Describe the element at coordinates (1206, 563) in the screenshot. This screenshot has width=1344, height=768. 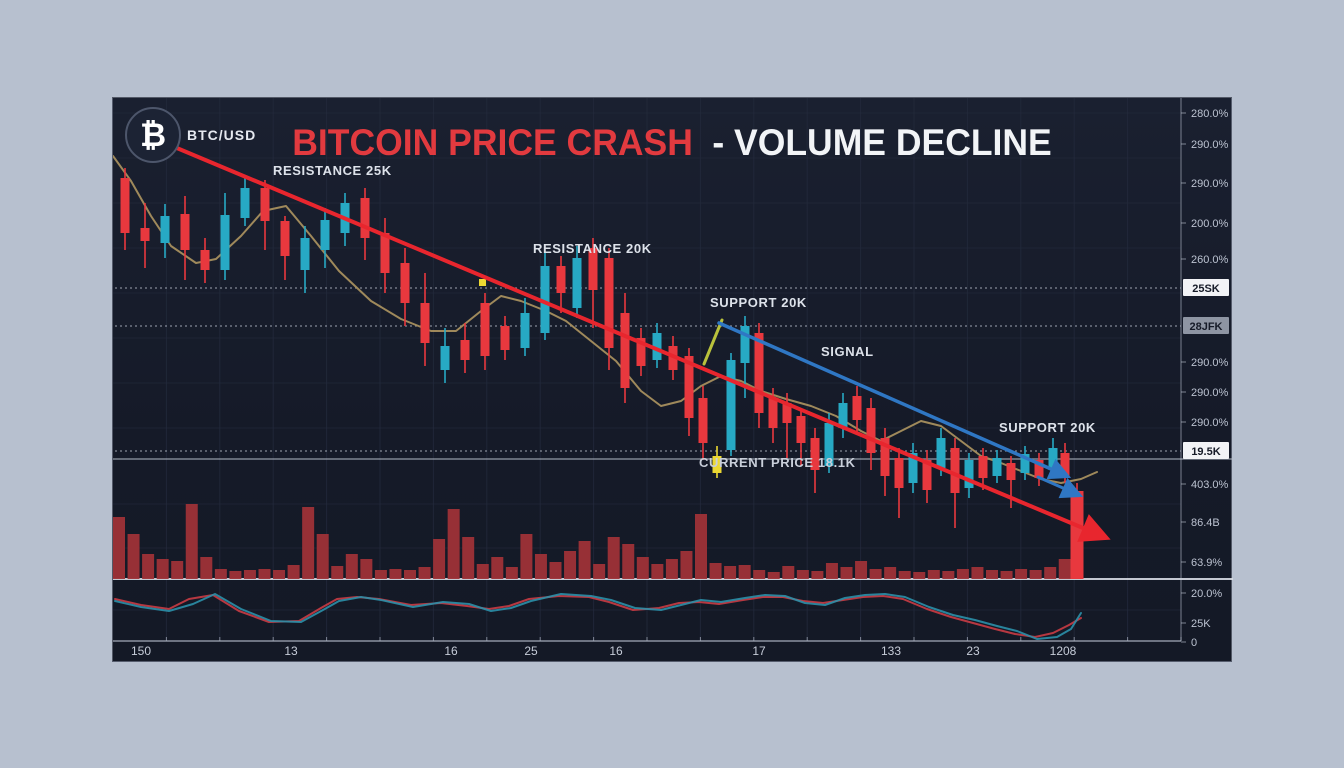
I see `y-axis-label: 63.9%` at that location.